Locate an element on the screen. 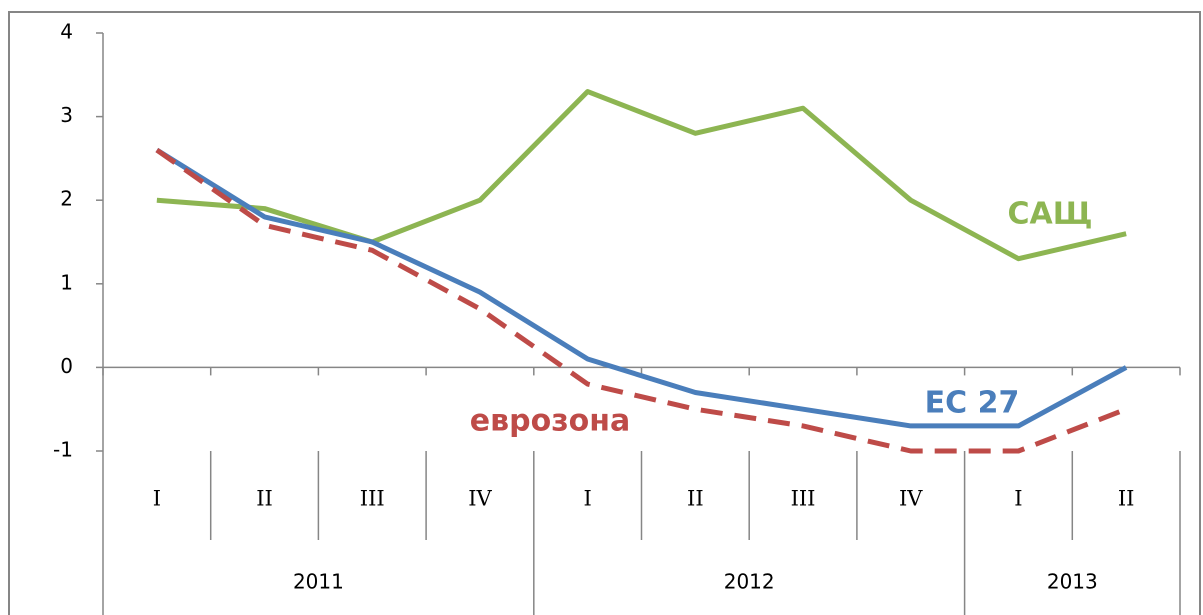  y-tick-label: 4 is located at coordinates (66, 32).